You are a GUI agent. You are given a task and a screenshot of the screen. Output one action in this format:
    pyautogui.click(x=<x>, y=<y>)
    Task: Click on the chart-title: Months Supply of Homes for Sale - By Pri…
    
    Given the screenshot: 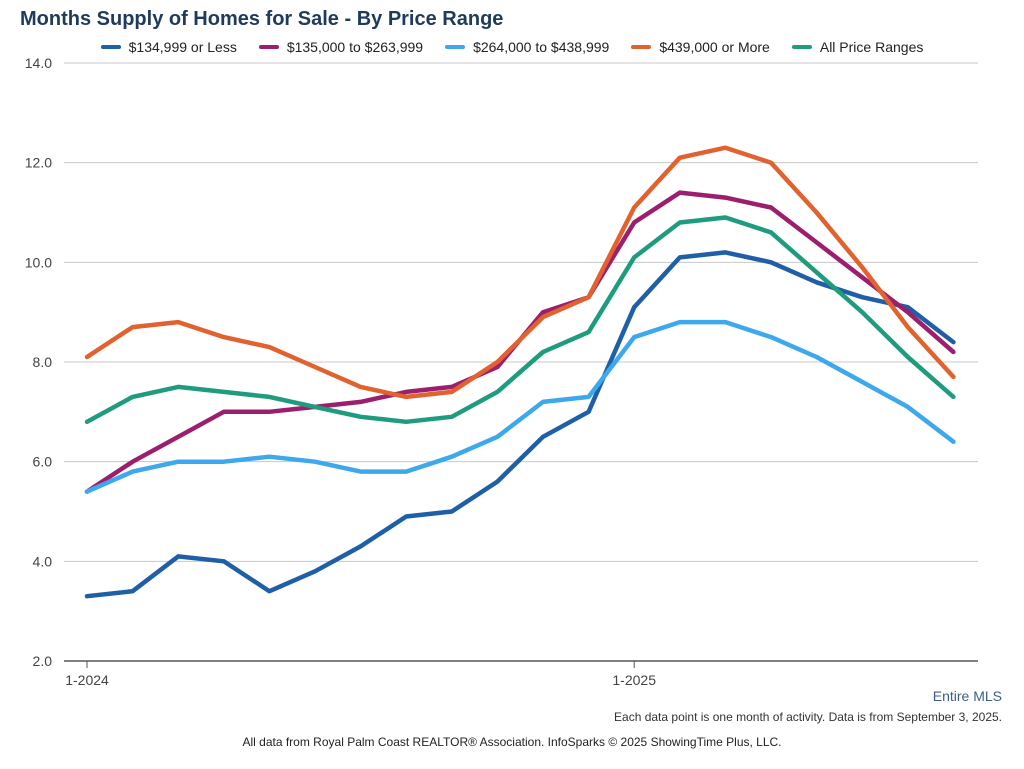 What is the action you would take?
    pyautogui.click(x=262, y=19)
    